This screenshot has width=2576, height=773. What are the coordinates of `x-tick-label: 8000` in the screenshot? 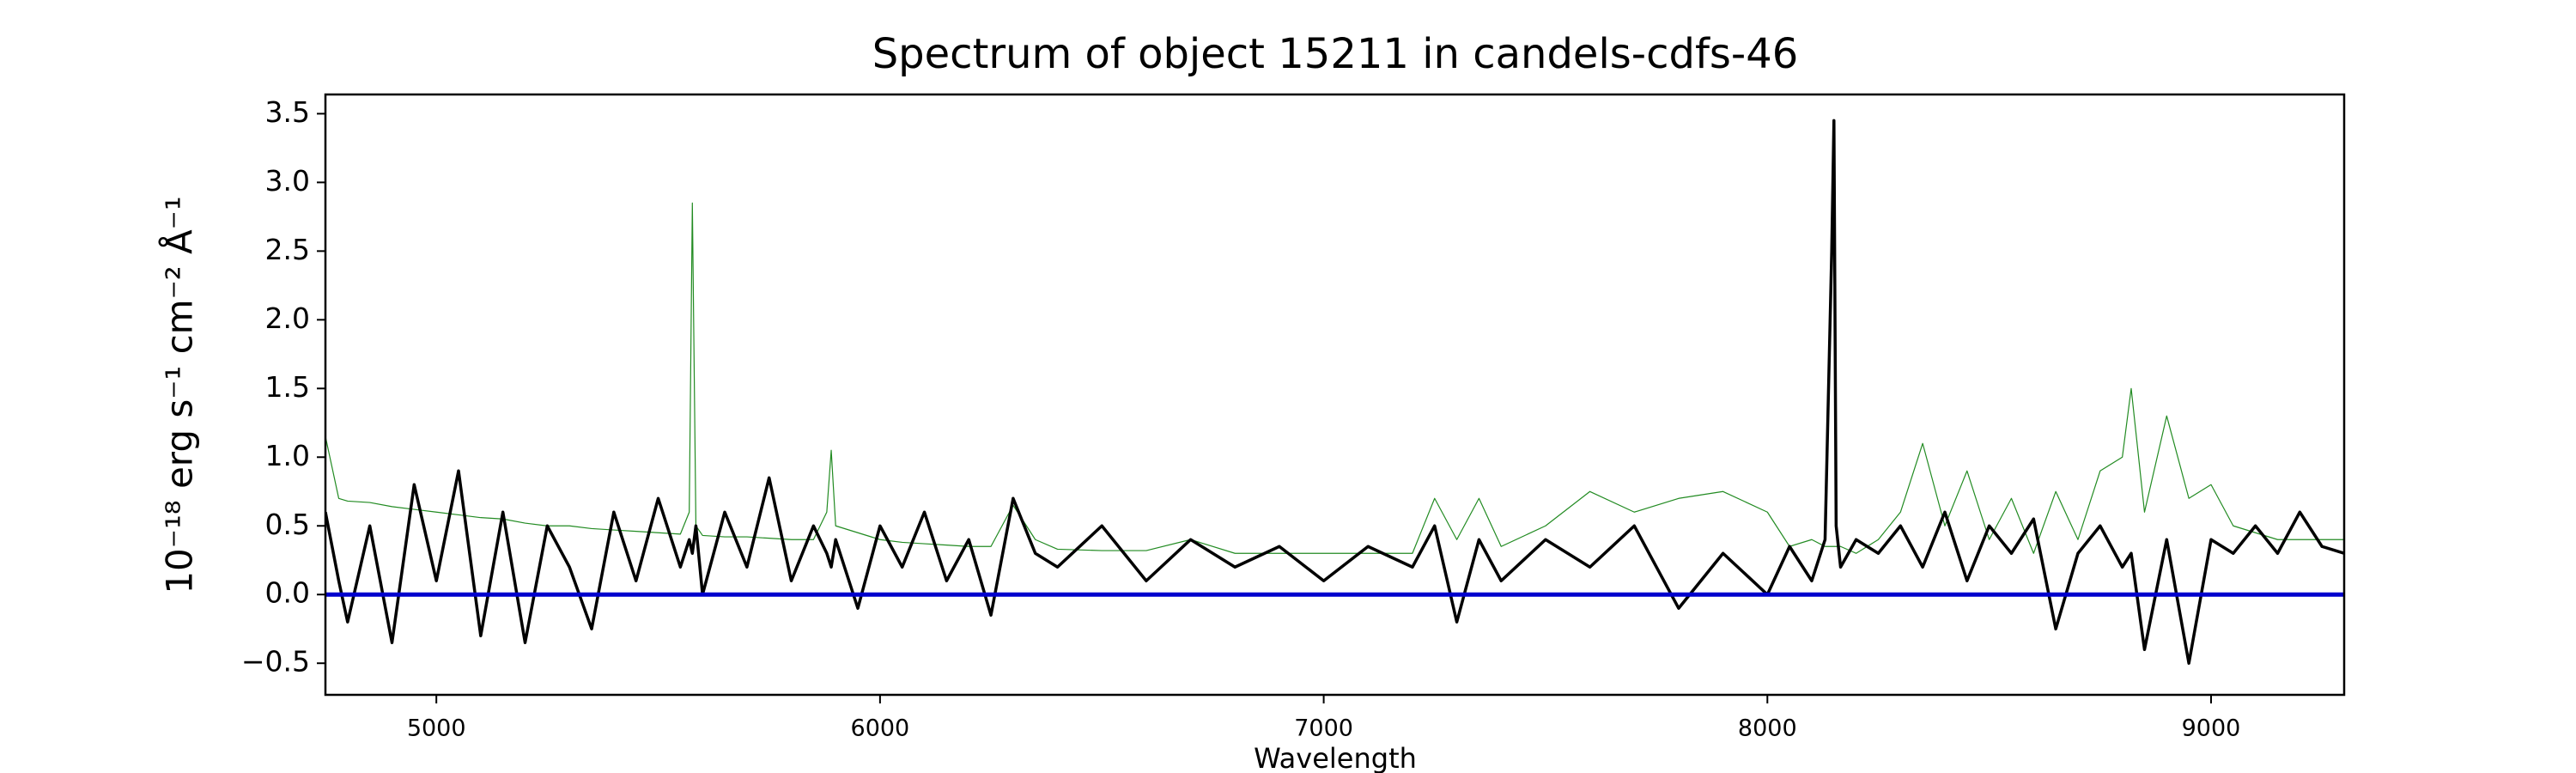 It's located at (1768, 728).